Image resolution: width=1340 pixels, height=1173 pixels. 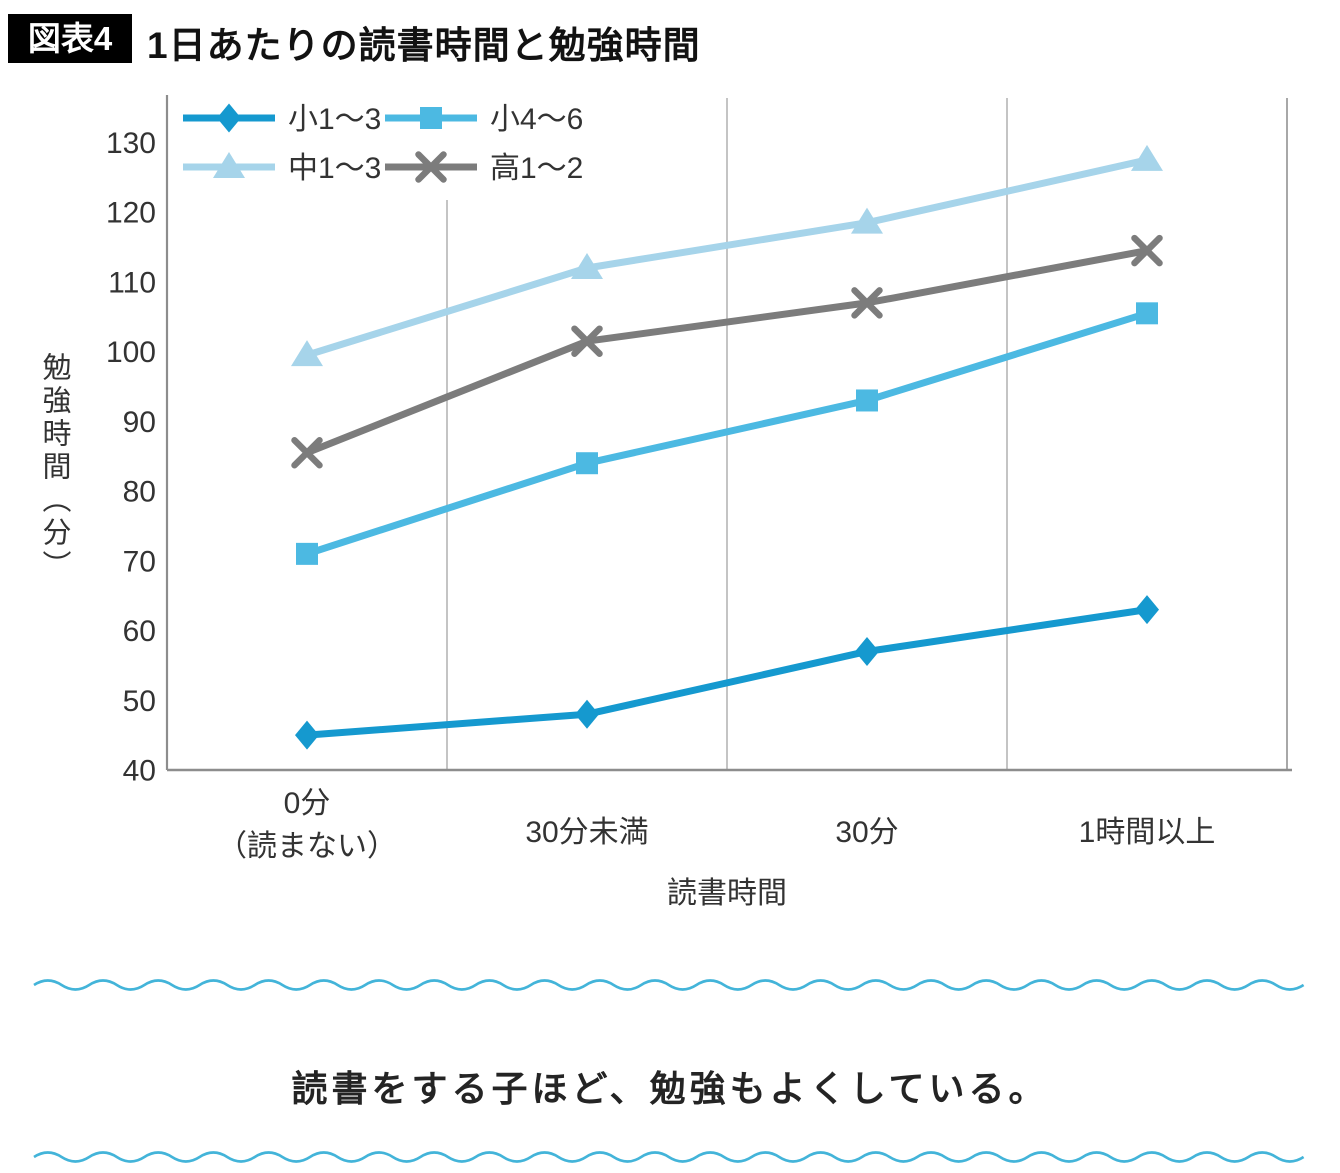 What do you see at coordinates (424, 45) in the screenshot?
I see `figure-title: 1日あたりの読書時間と勉強時間` at bounding box center [424, 45].